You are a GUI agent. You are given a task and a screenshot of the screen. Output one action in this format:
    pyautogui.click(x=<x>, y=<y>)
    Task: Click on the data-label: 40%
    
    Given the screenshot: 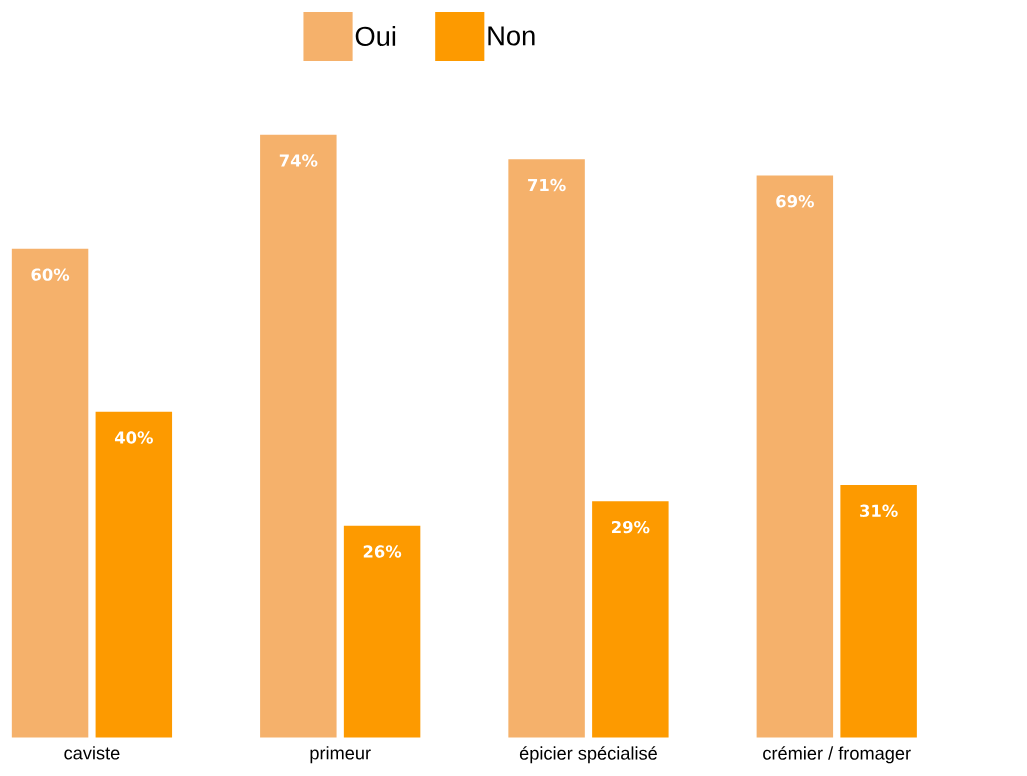 What is the action you would take?
    pyautogui.click(x=133, y=437)
    